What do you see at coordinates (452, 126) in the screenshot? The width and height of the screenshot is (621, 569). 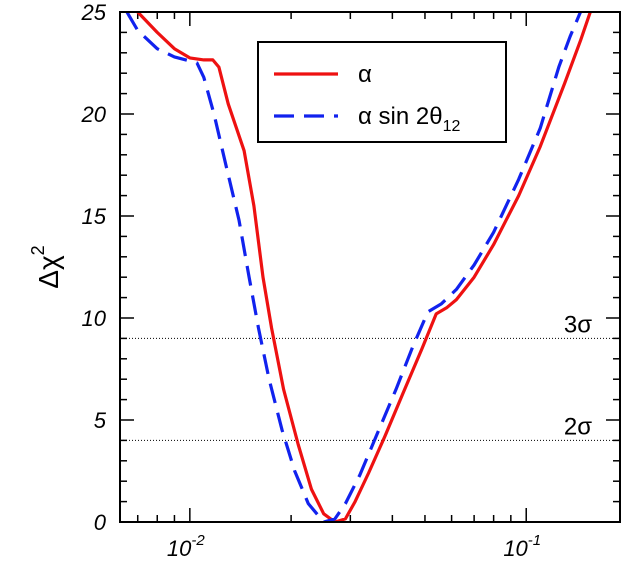 I see `legend-label-subscript: 12` at bounding box center [452, 126].